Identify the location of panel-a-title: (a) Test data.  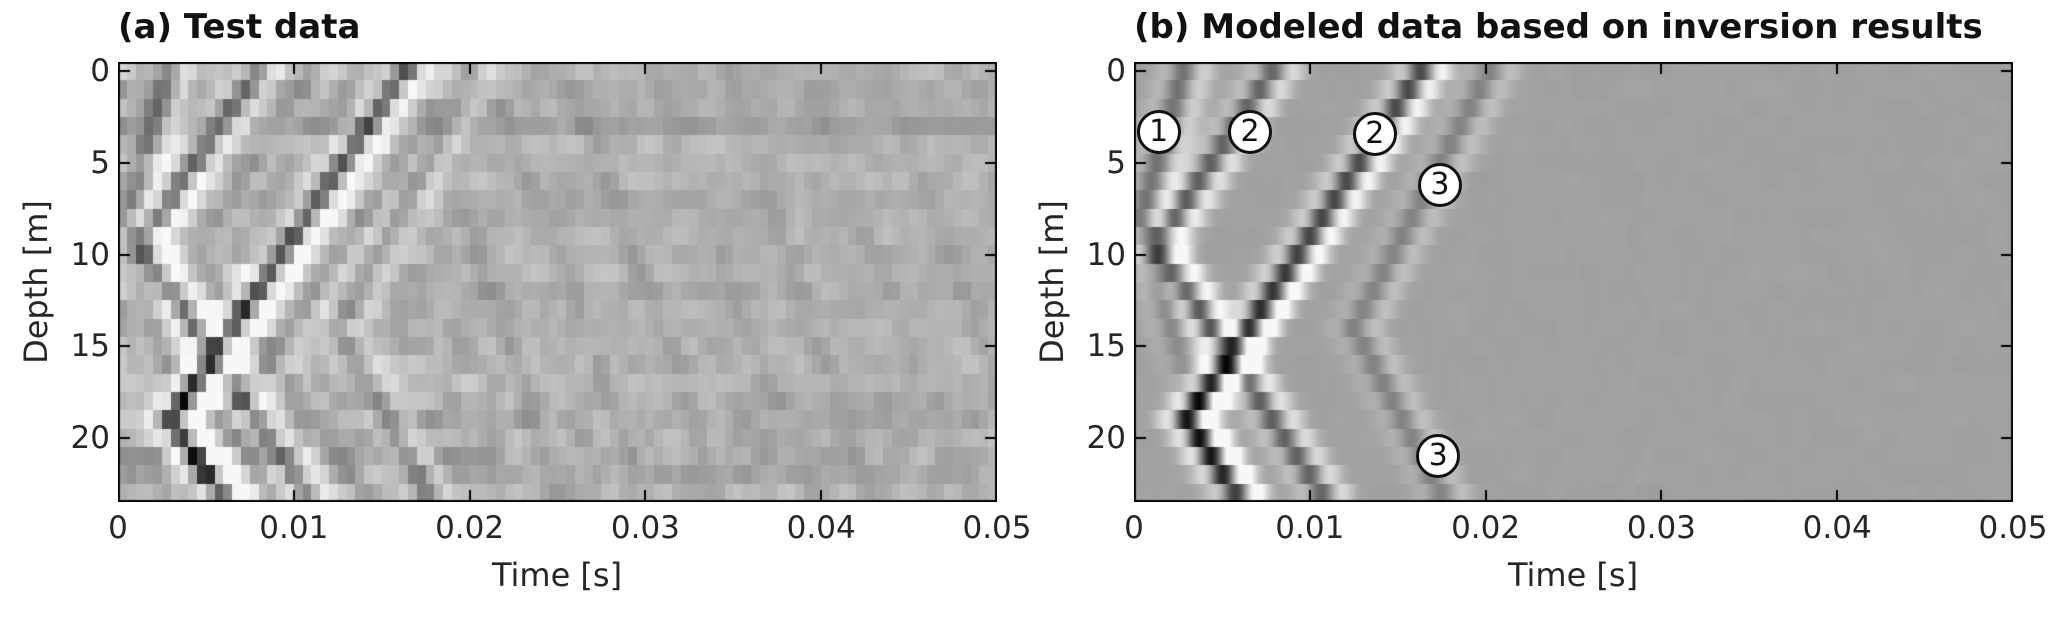
(239, 27).